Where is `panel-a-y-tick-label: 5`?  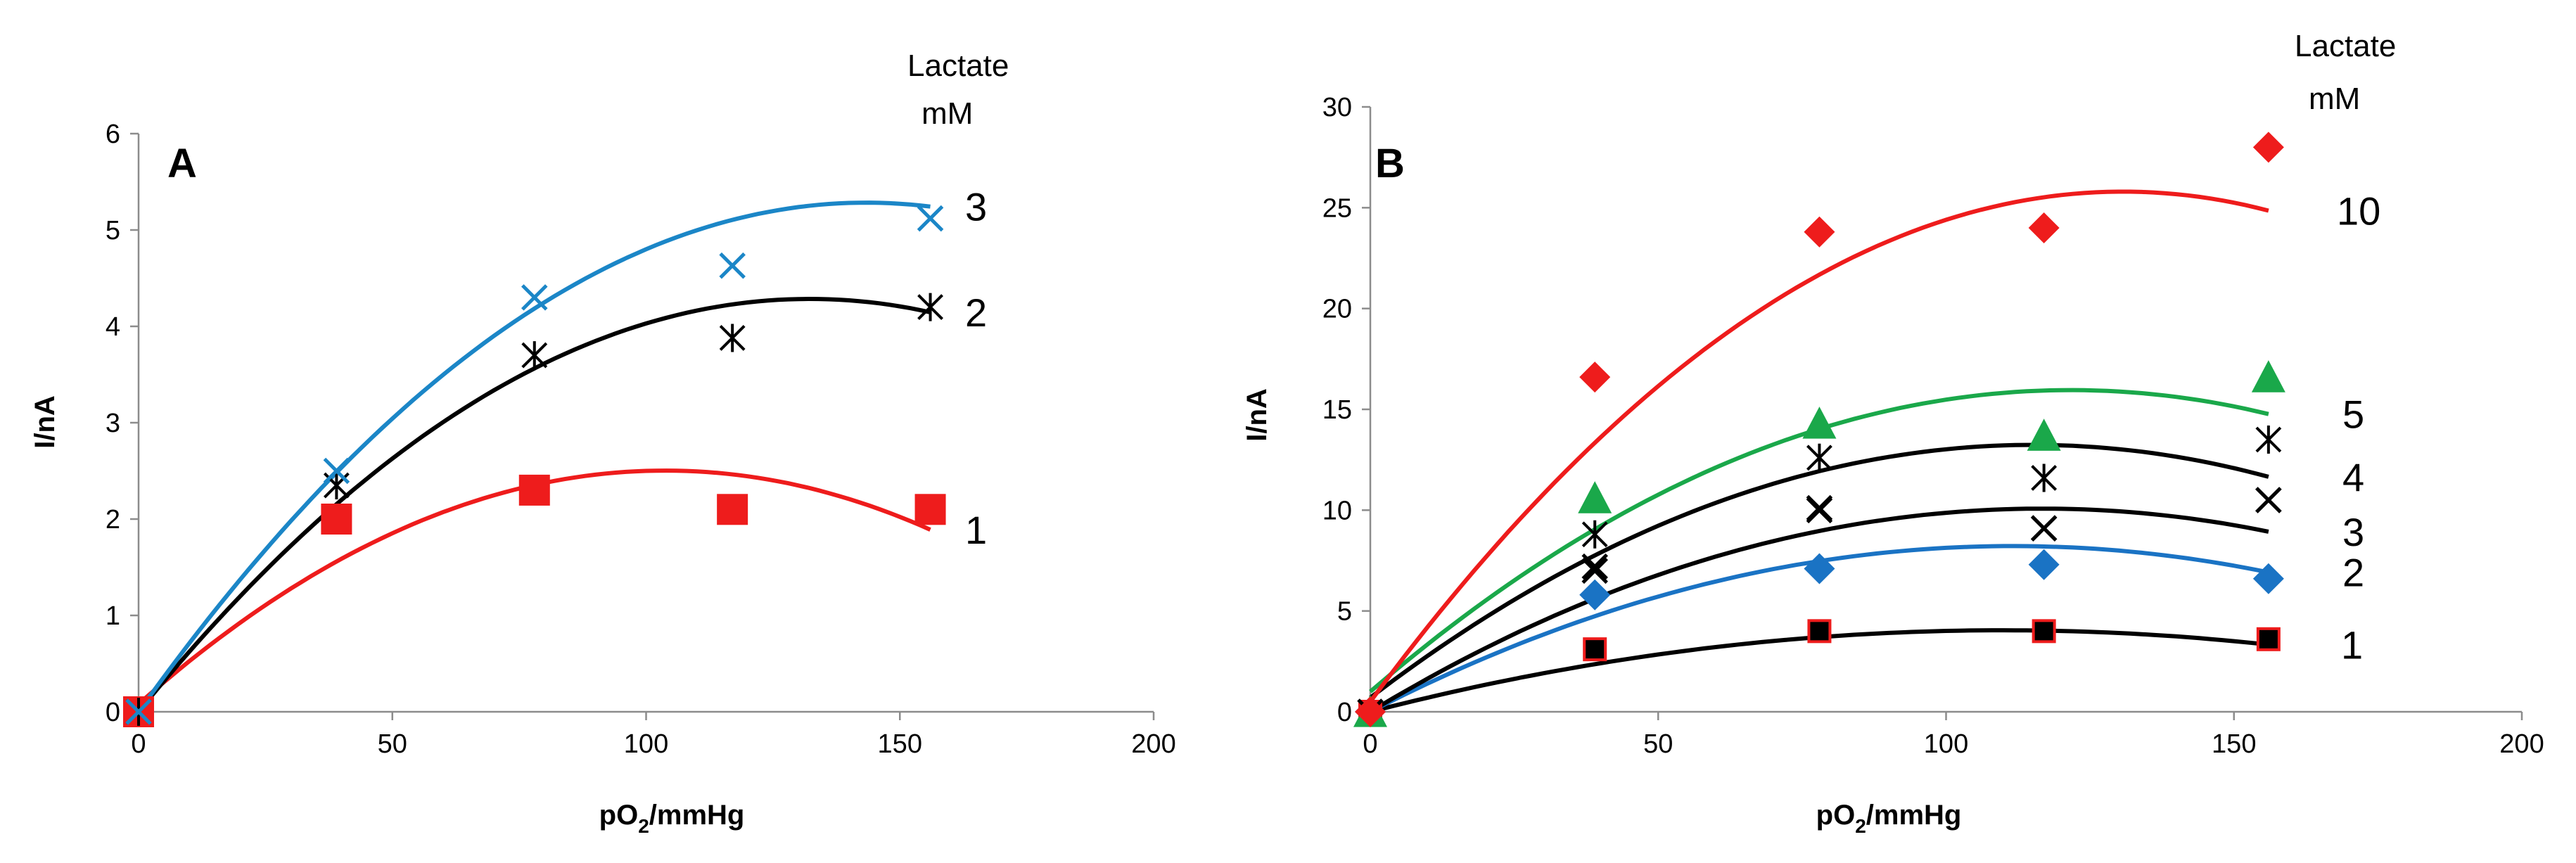 panel-a-y-tick-label: 5 is located at coordinates (113, 230).